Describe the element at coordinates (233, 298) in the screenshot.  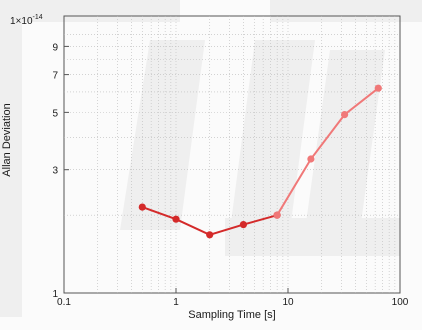
I see `x-axis: 0.1 1 10 100` at that location.